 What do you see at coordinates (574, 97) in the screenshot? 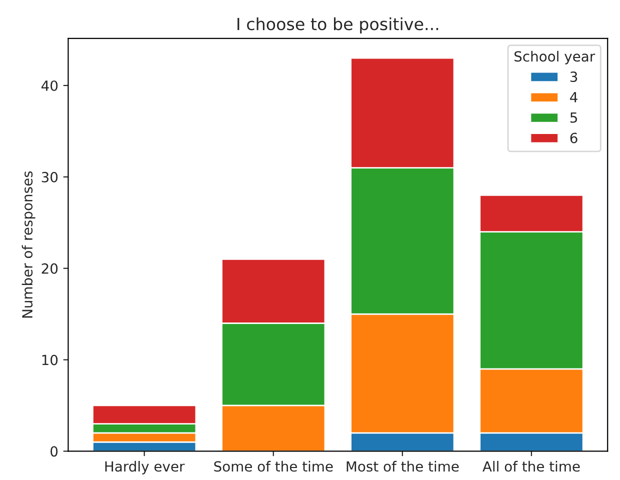
I see `legend-label: 4` at bounding box center [574, 97].